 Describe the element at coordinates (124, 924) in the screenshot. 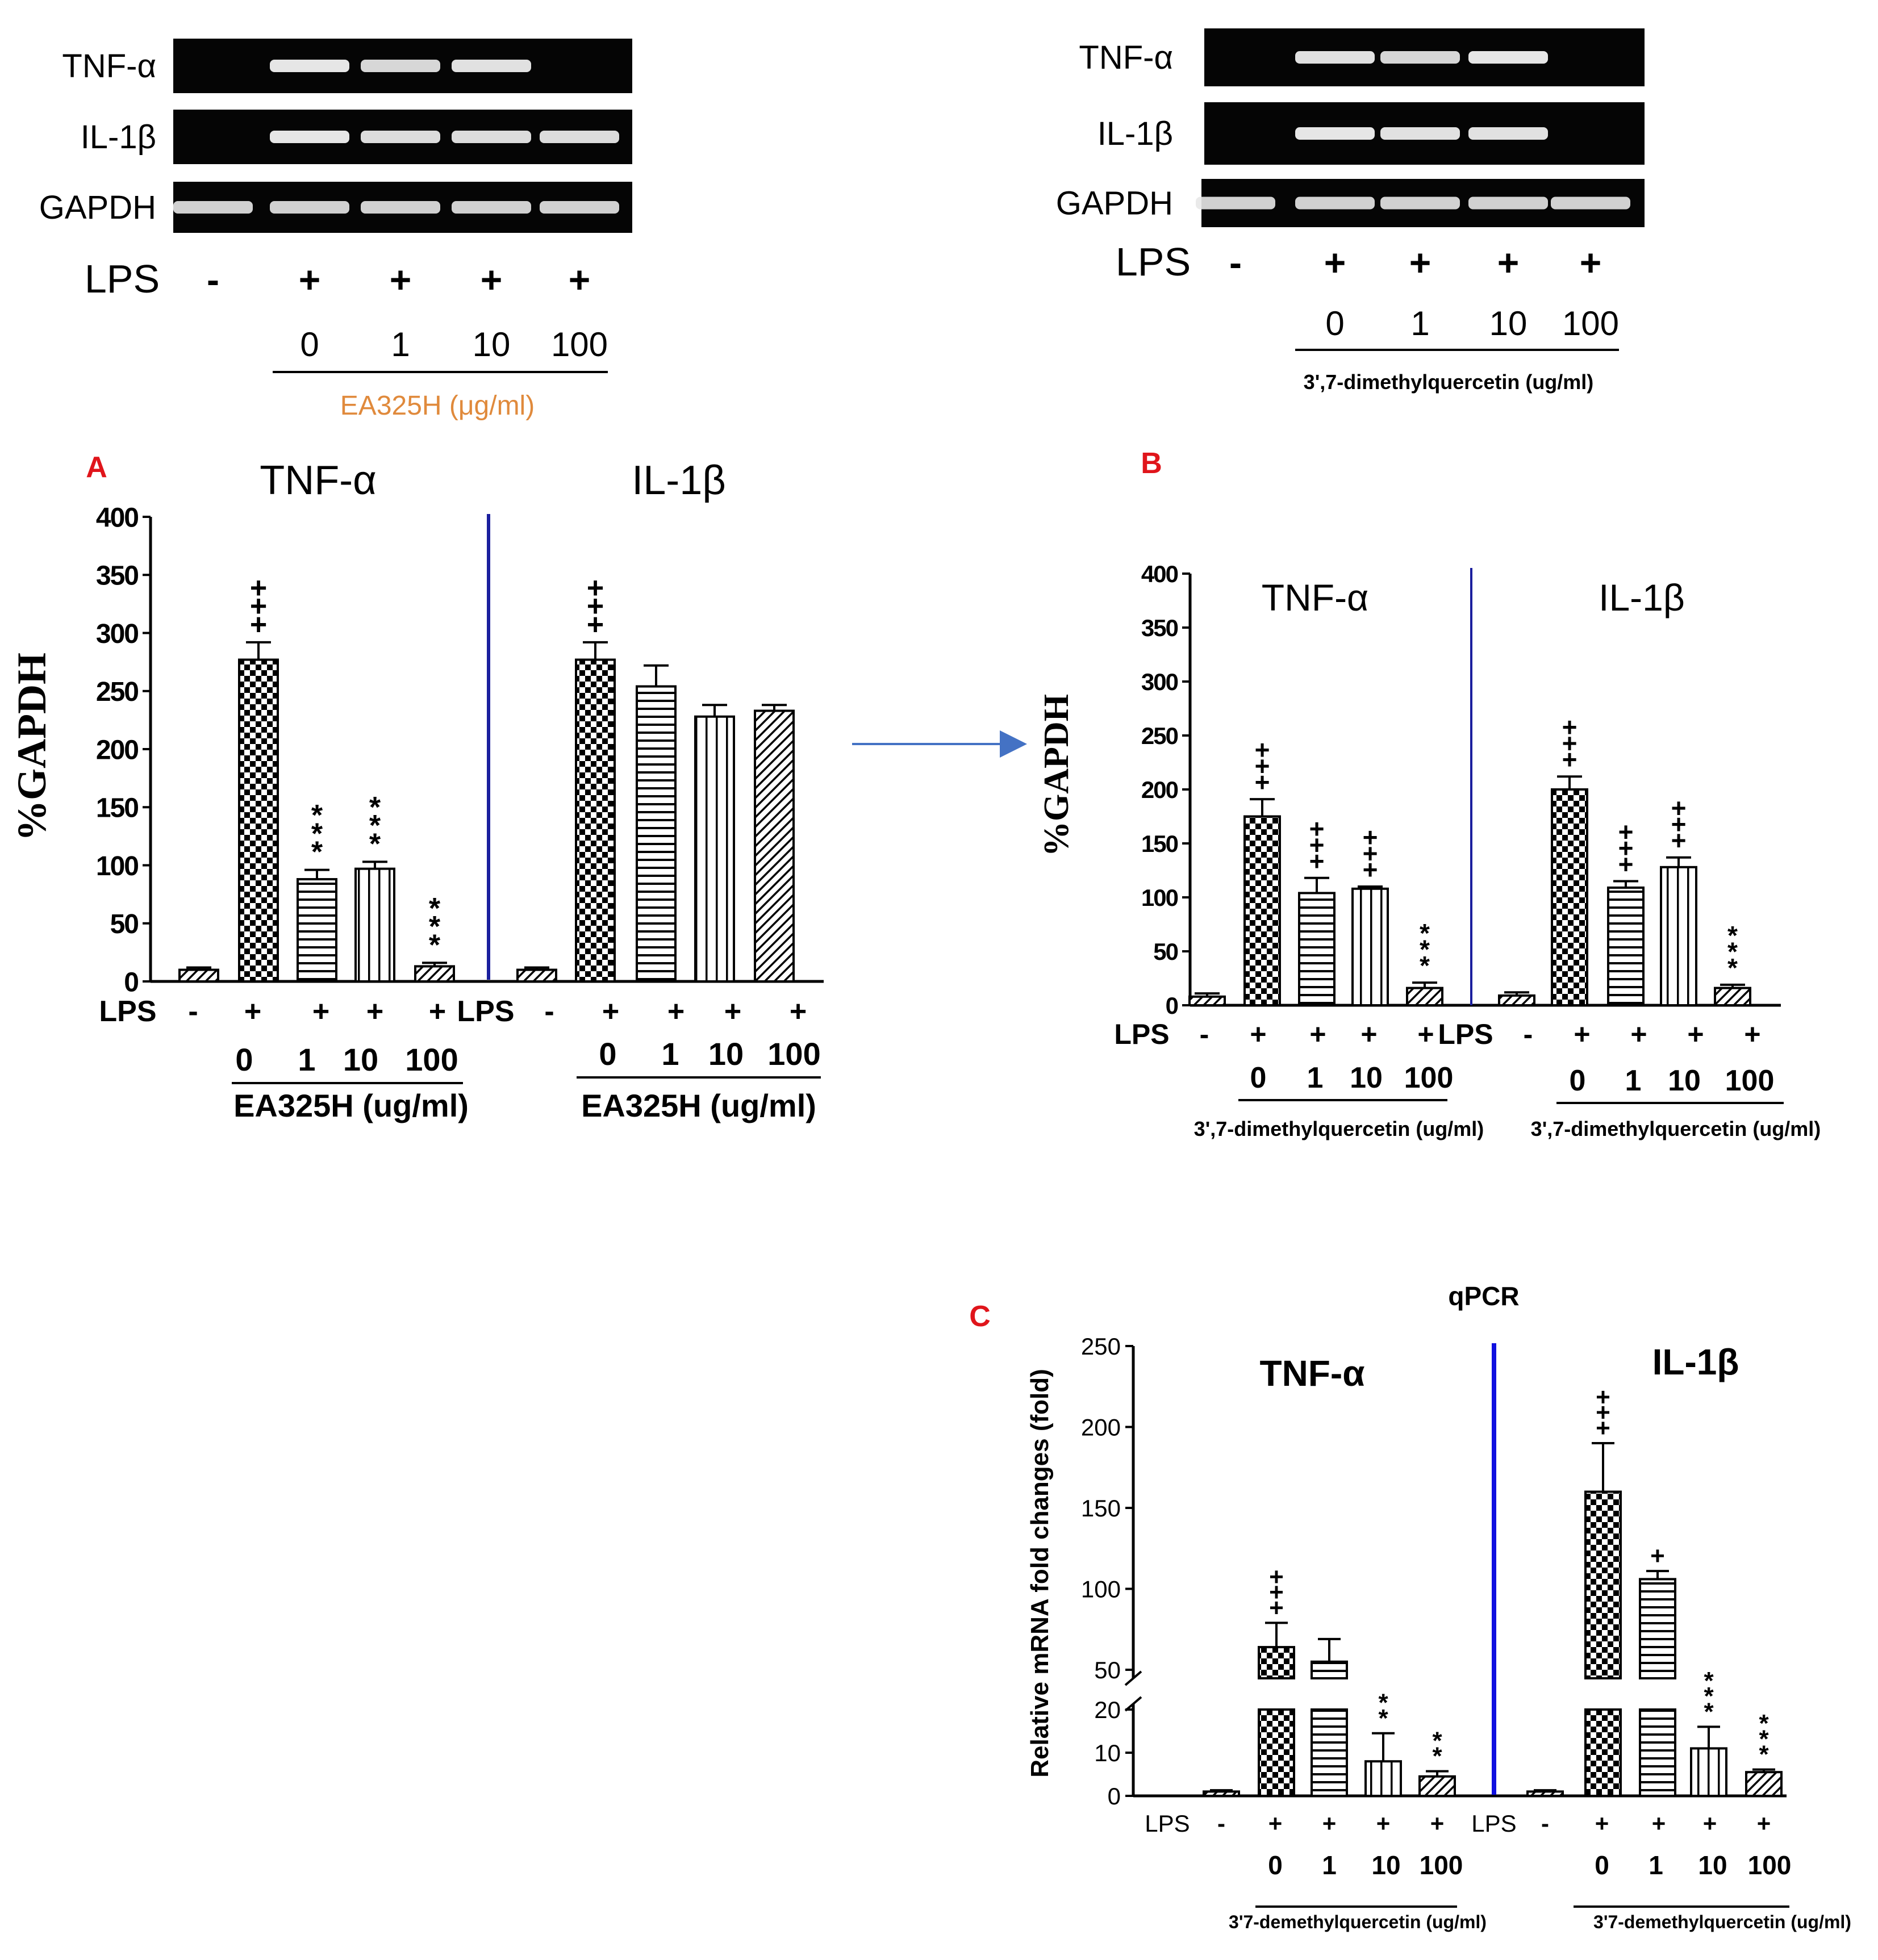

I see `y-tick-label: 50` at that location.